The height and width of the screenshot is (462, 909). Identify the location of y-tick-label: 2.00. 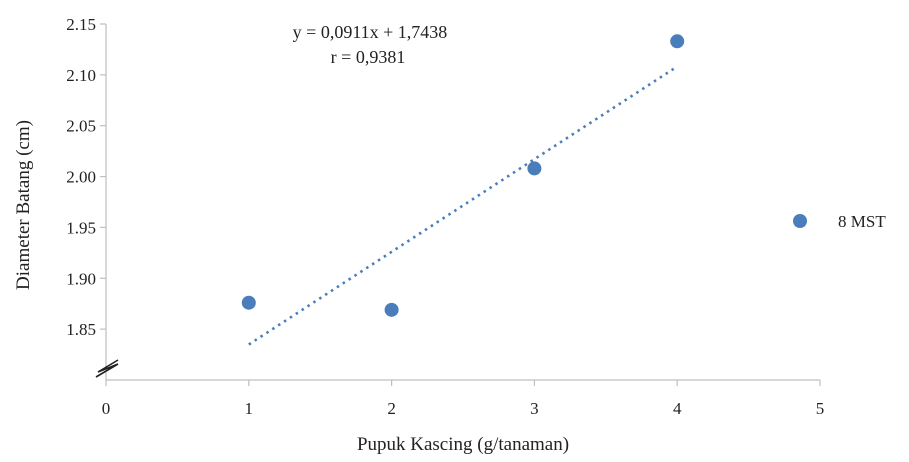
(81, 177).